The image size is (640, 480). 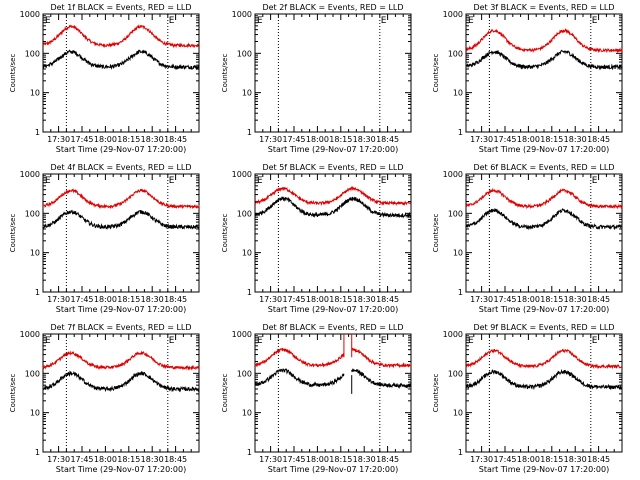 I want to click on panel-title: Det 3f BLACK = Events, RED = LLD, so click(x=543, y=7).